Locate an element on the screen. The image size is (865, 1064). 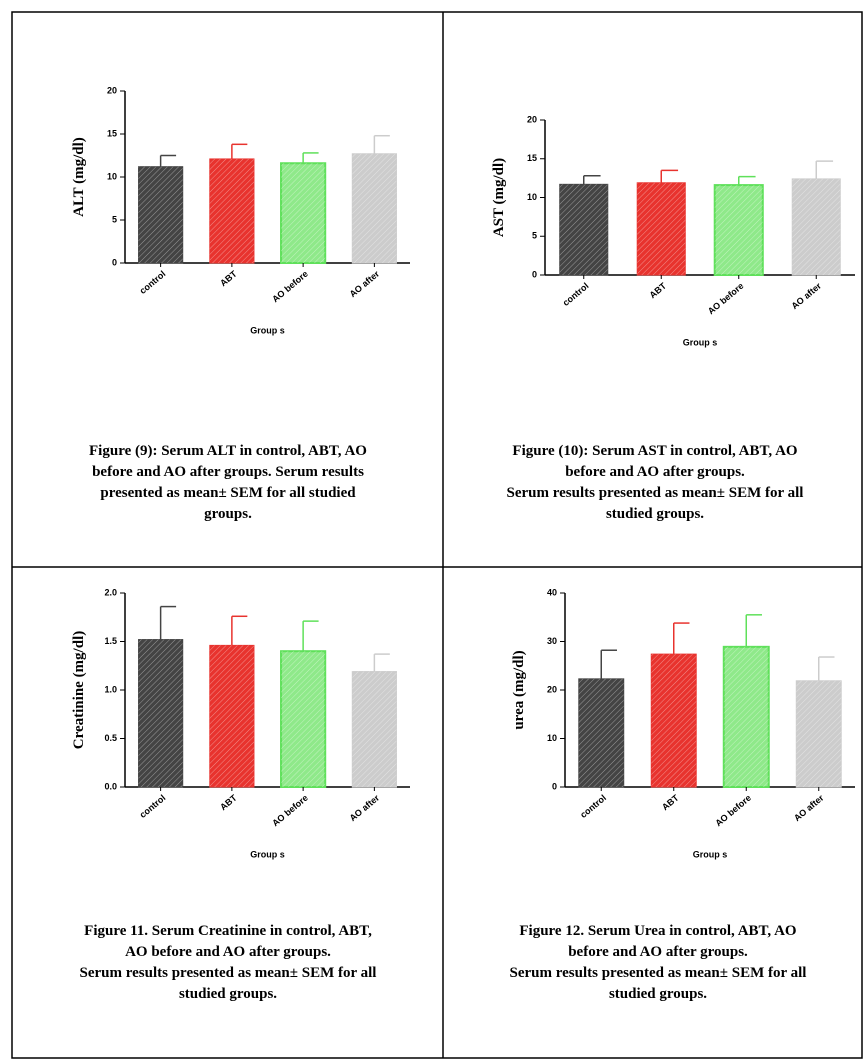
y-tick-label: 0.5 is located at coordinates (110, 738).